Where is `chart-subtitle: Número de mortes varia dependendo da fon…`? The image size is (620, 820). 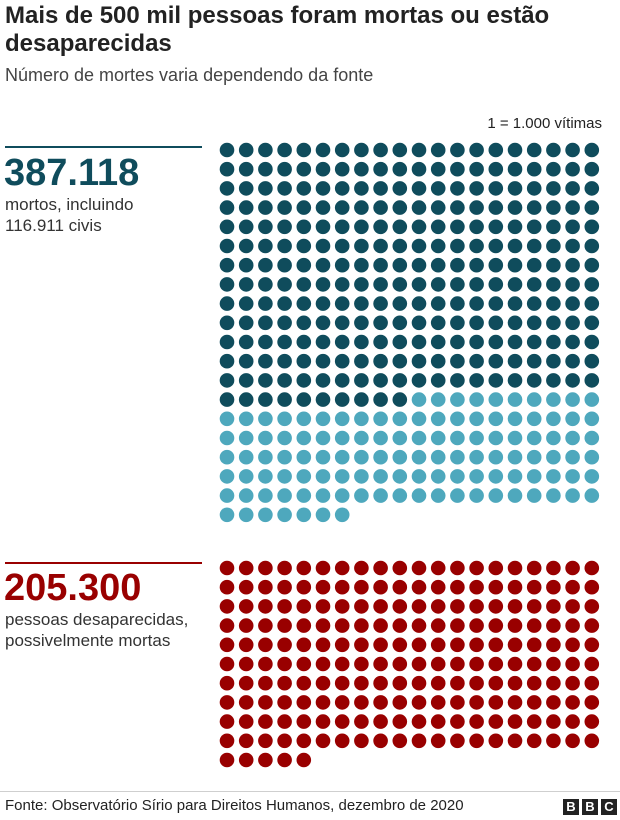
chart-subtitle: Número de mortes varia dependendo da fon… is located at coordinates (189, 75).